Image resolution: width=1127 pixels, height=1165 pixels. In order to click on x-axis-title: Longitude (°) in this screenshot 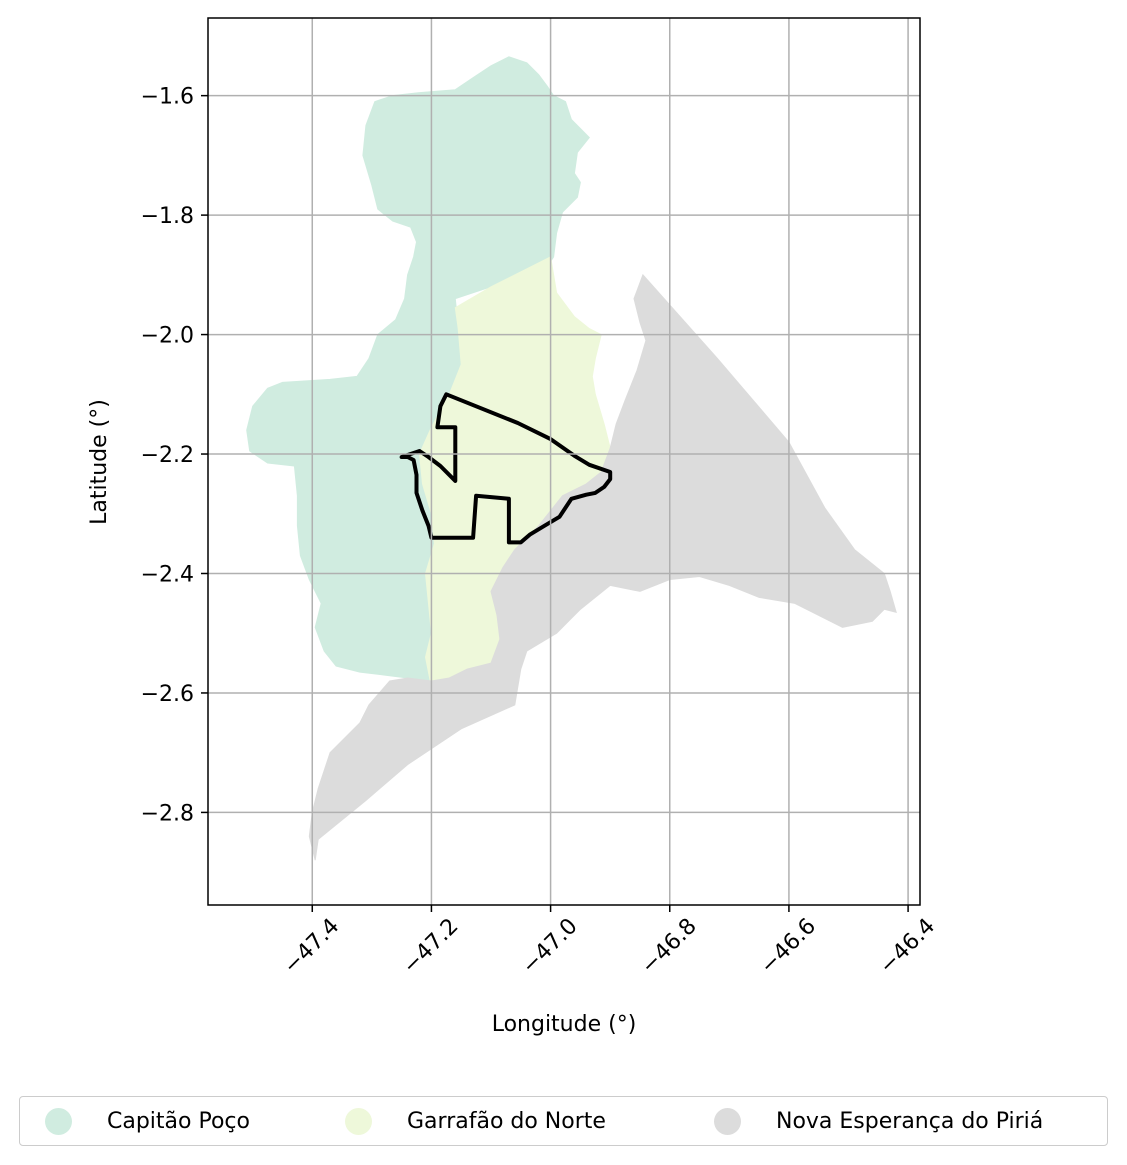, I will do `click(564, 1024)`.